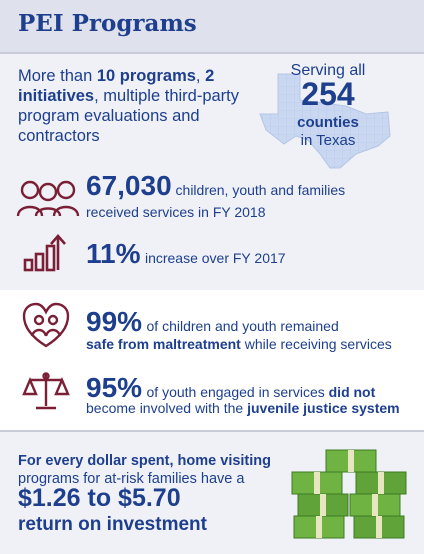 Image resolution: width=424 pixels, height=554 pixels. Describe the element at coordinates (328, 122) in the screenshot. I see `counties-label: counties` at that location.